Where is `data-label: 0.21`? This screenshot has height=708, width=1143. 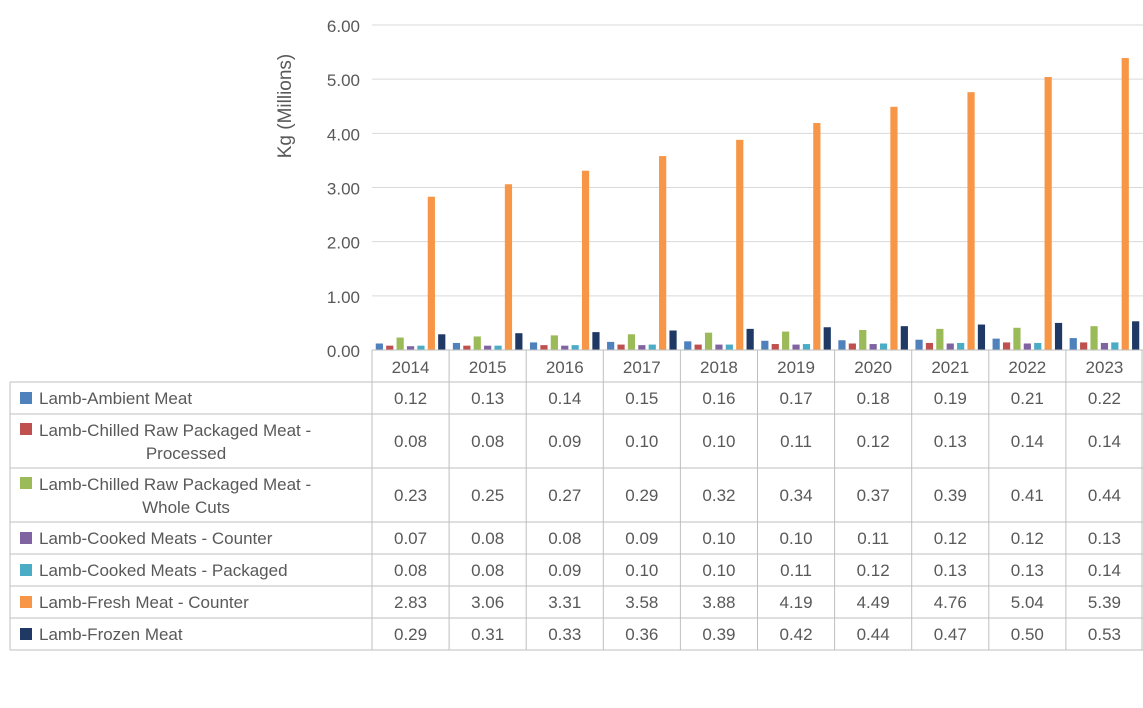
data-label: 0.21 is located at coordinates (1027, 398).